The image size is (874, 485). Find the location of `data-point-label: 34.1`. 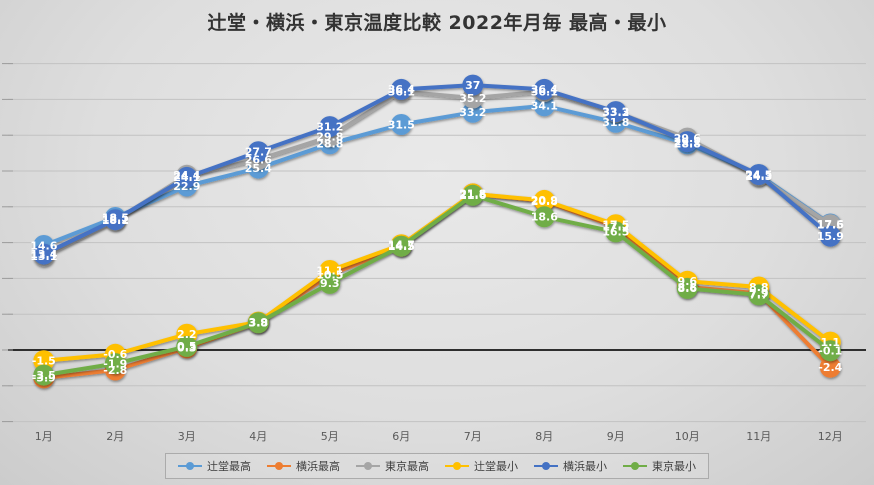

data-point-label: 34.1 is located at coordinates (544, 106).